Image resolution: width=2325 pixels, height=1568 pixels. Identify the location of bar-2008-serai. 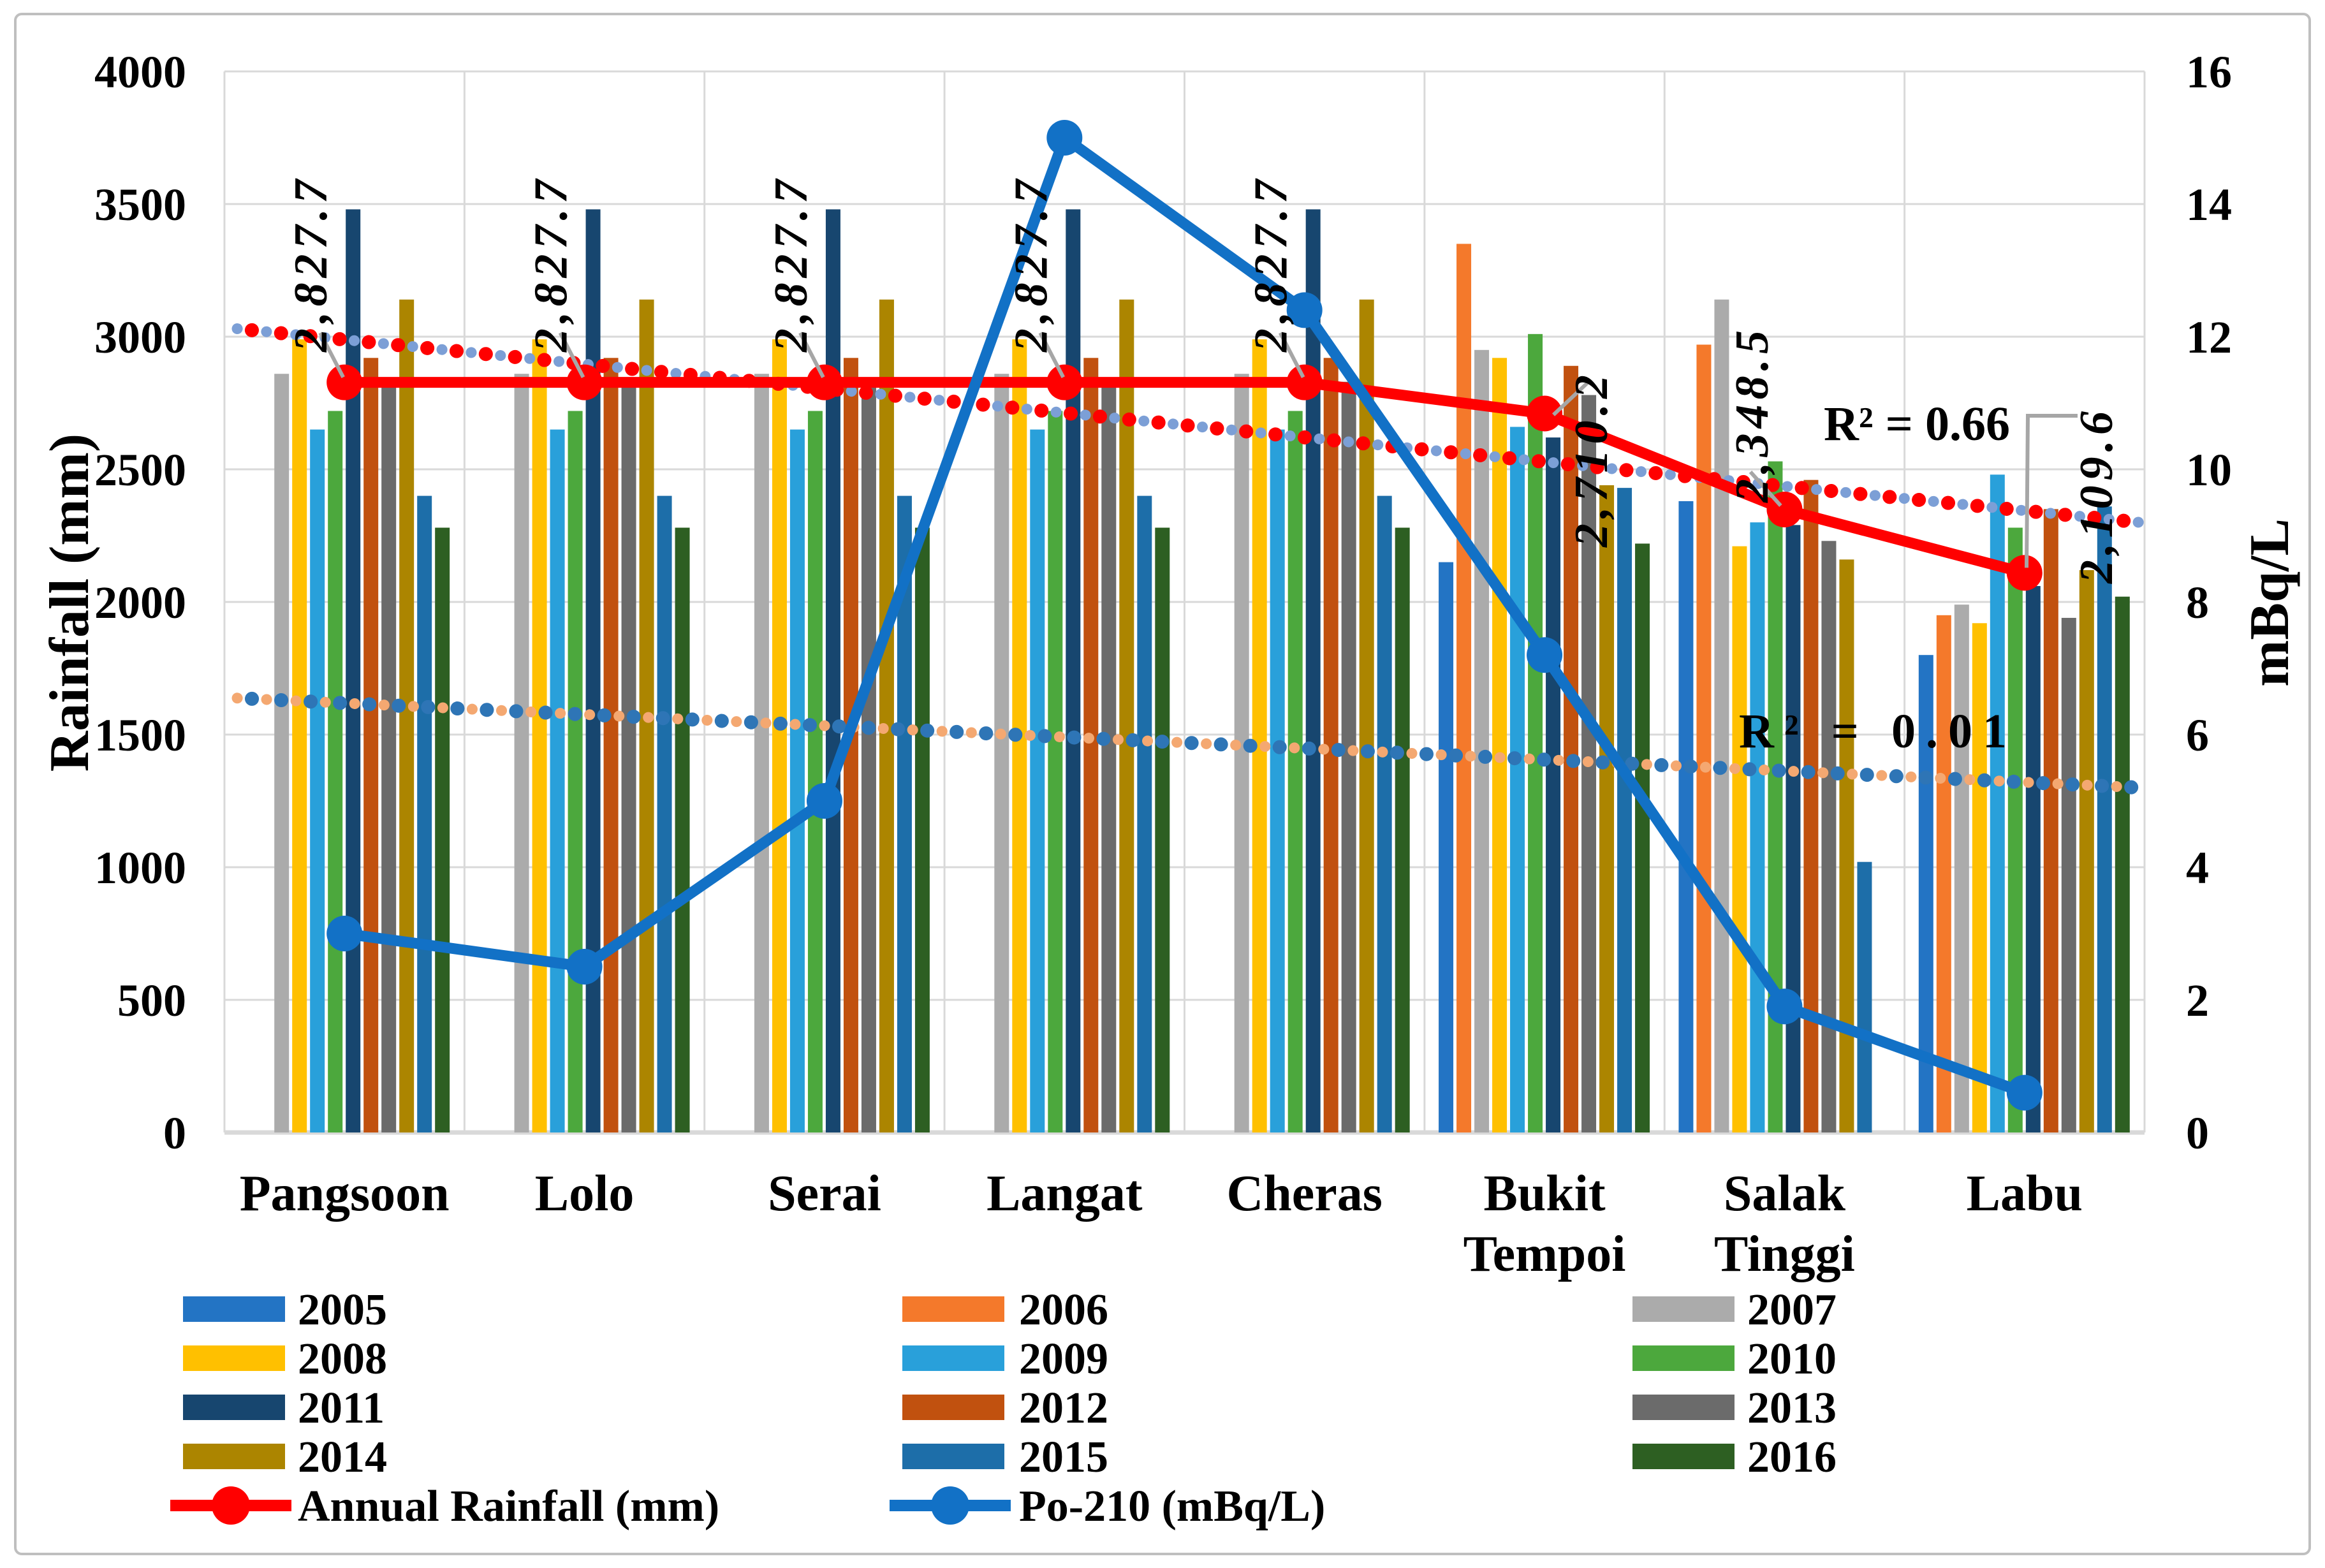
(779, 736).